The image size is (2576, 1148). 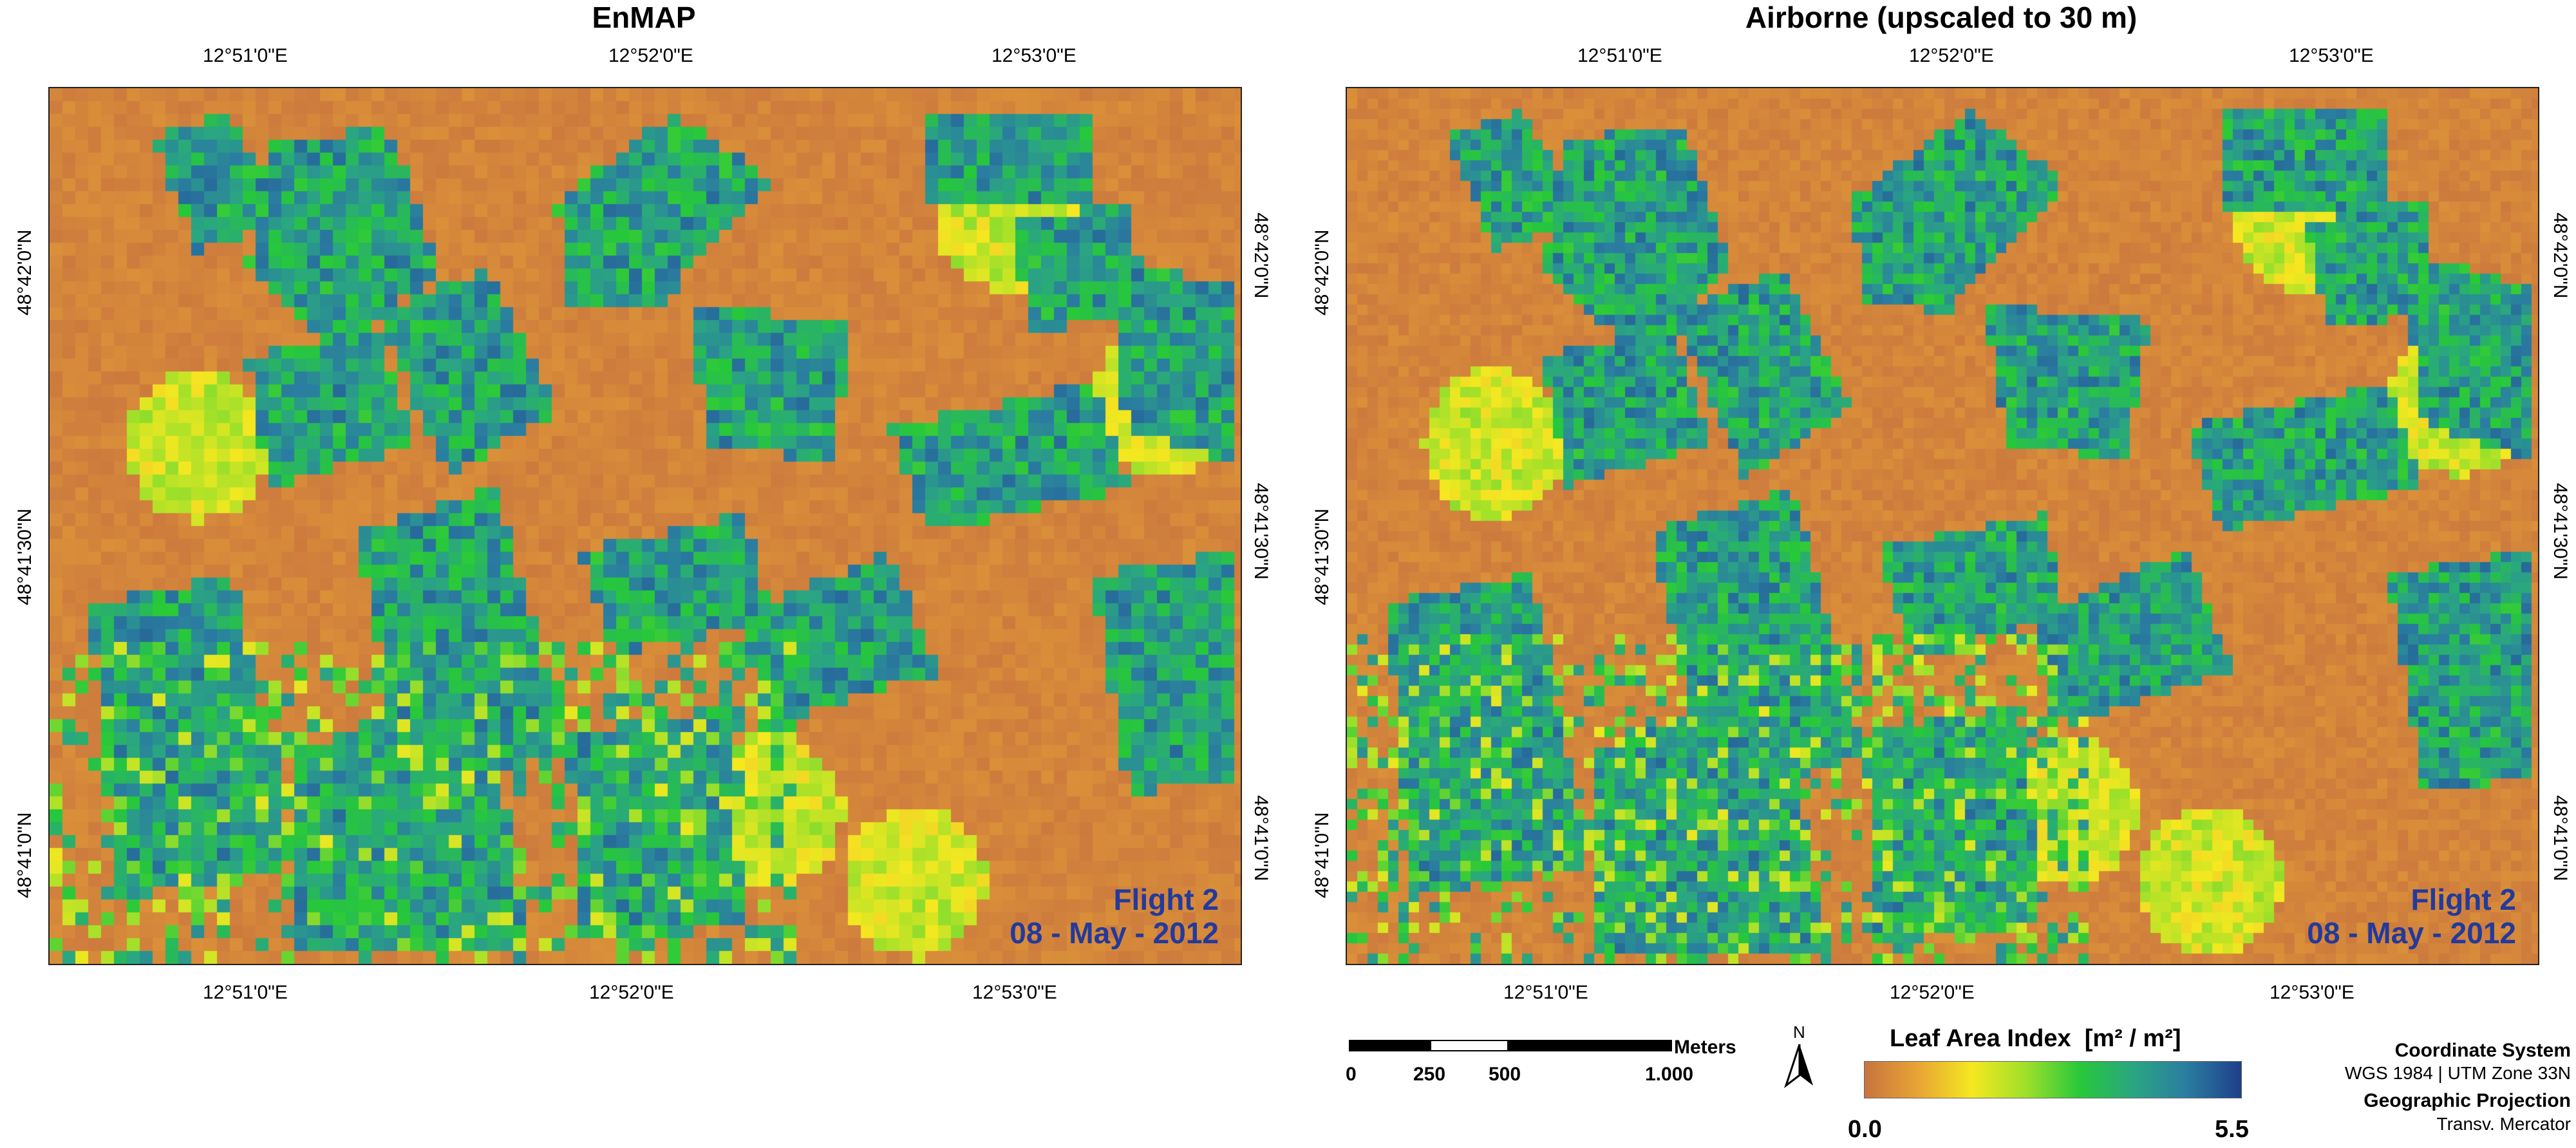 What do you see at coordinates (1114, 933) in the screenshot?
I see `panel-1-date-label: 08 - May - 2012` at bounding box center [1114, 933].